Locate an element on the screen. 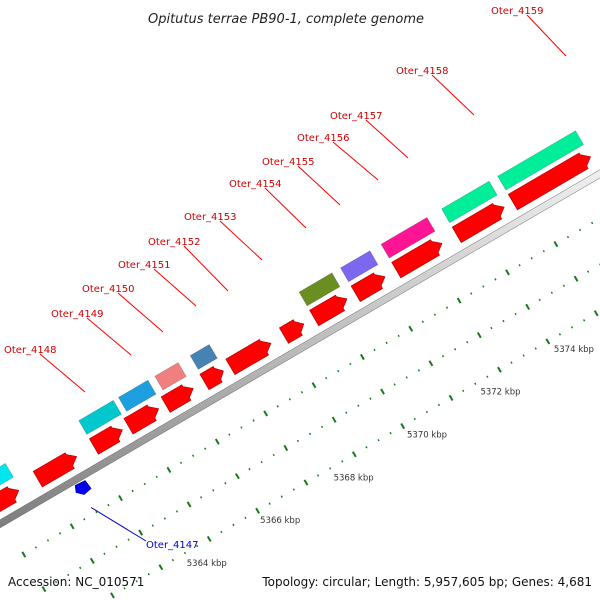  gene-label-oter_4150: Oter_4150 is located at coordinates (108, 289).